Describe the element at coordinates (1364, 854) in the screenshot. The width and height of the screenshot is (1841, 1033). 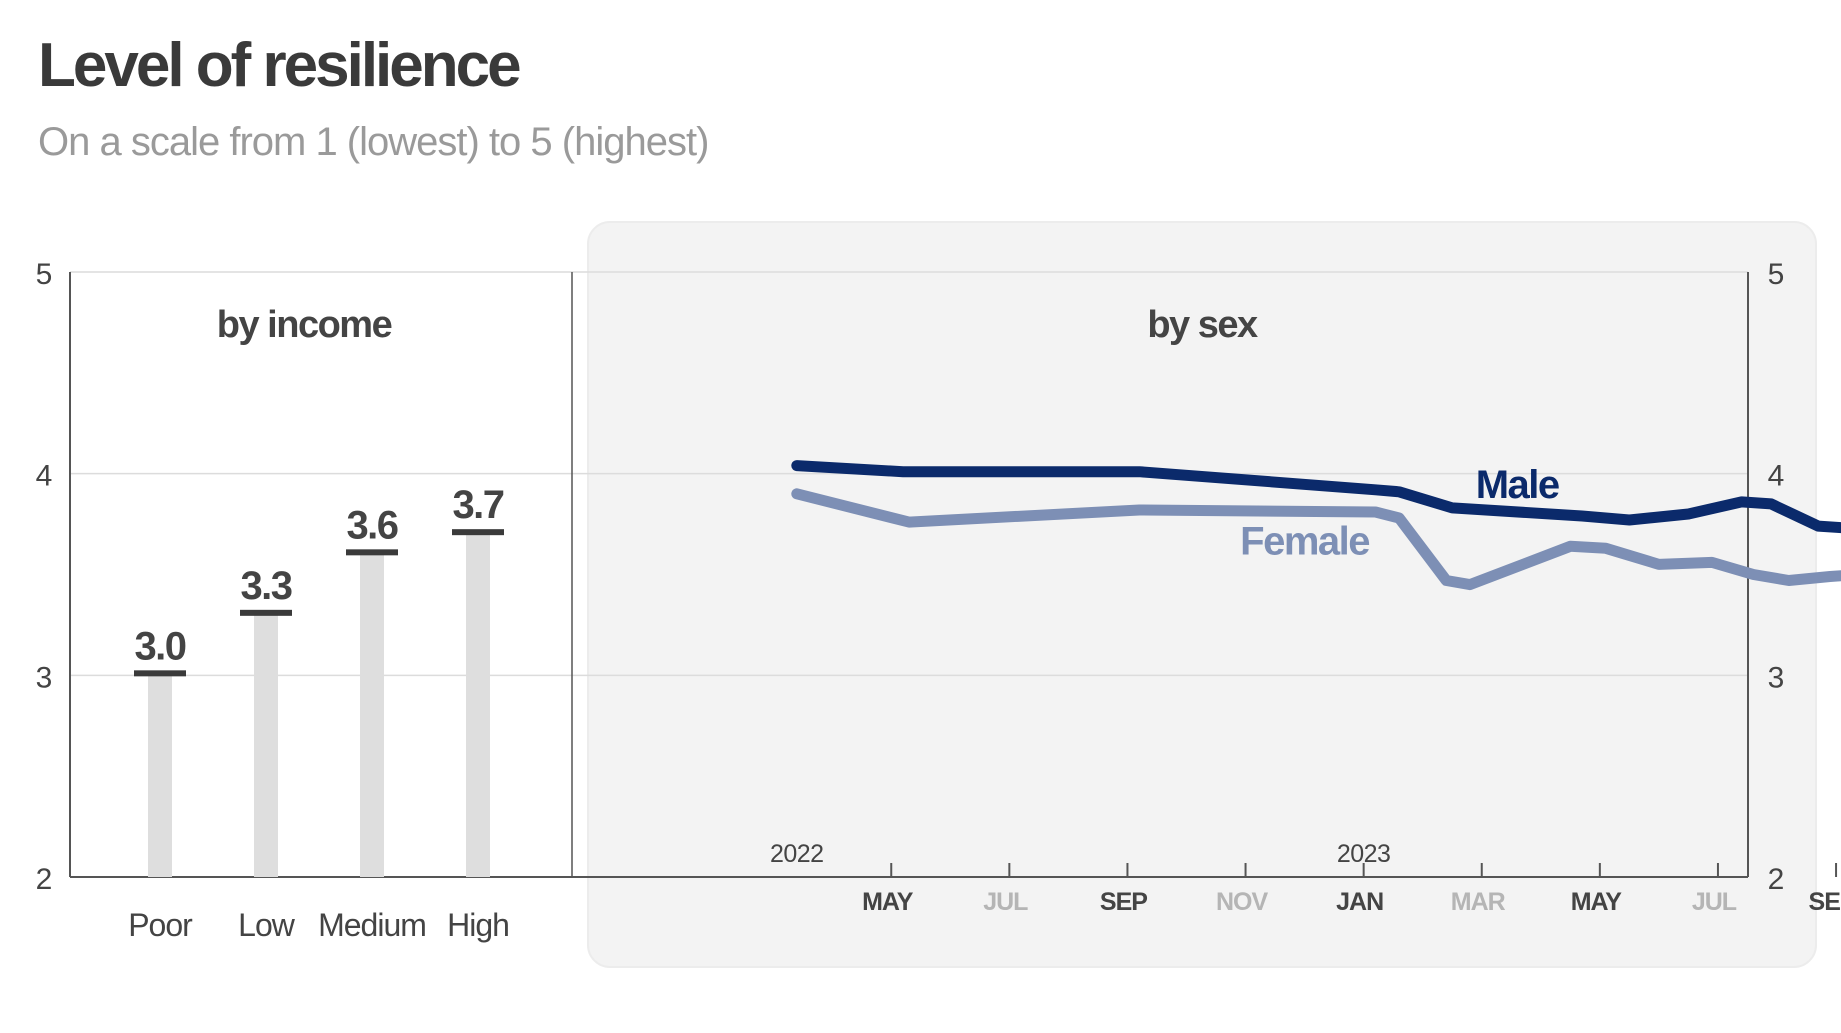
I see `year-label: 2023` at that location.